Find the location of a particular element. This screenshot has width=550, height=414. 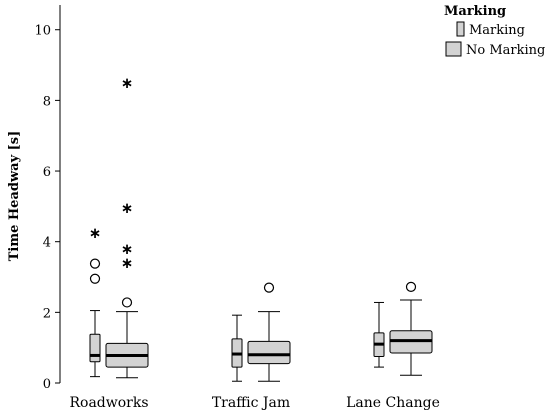

boxplot-no-marking-traffic-jam is located at coordinates (269, 332).